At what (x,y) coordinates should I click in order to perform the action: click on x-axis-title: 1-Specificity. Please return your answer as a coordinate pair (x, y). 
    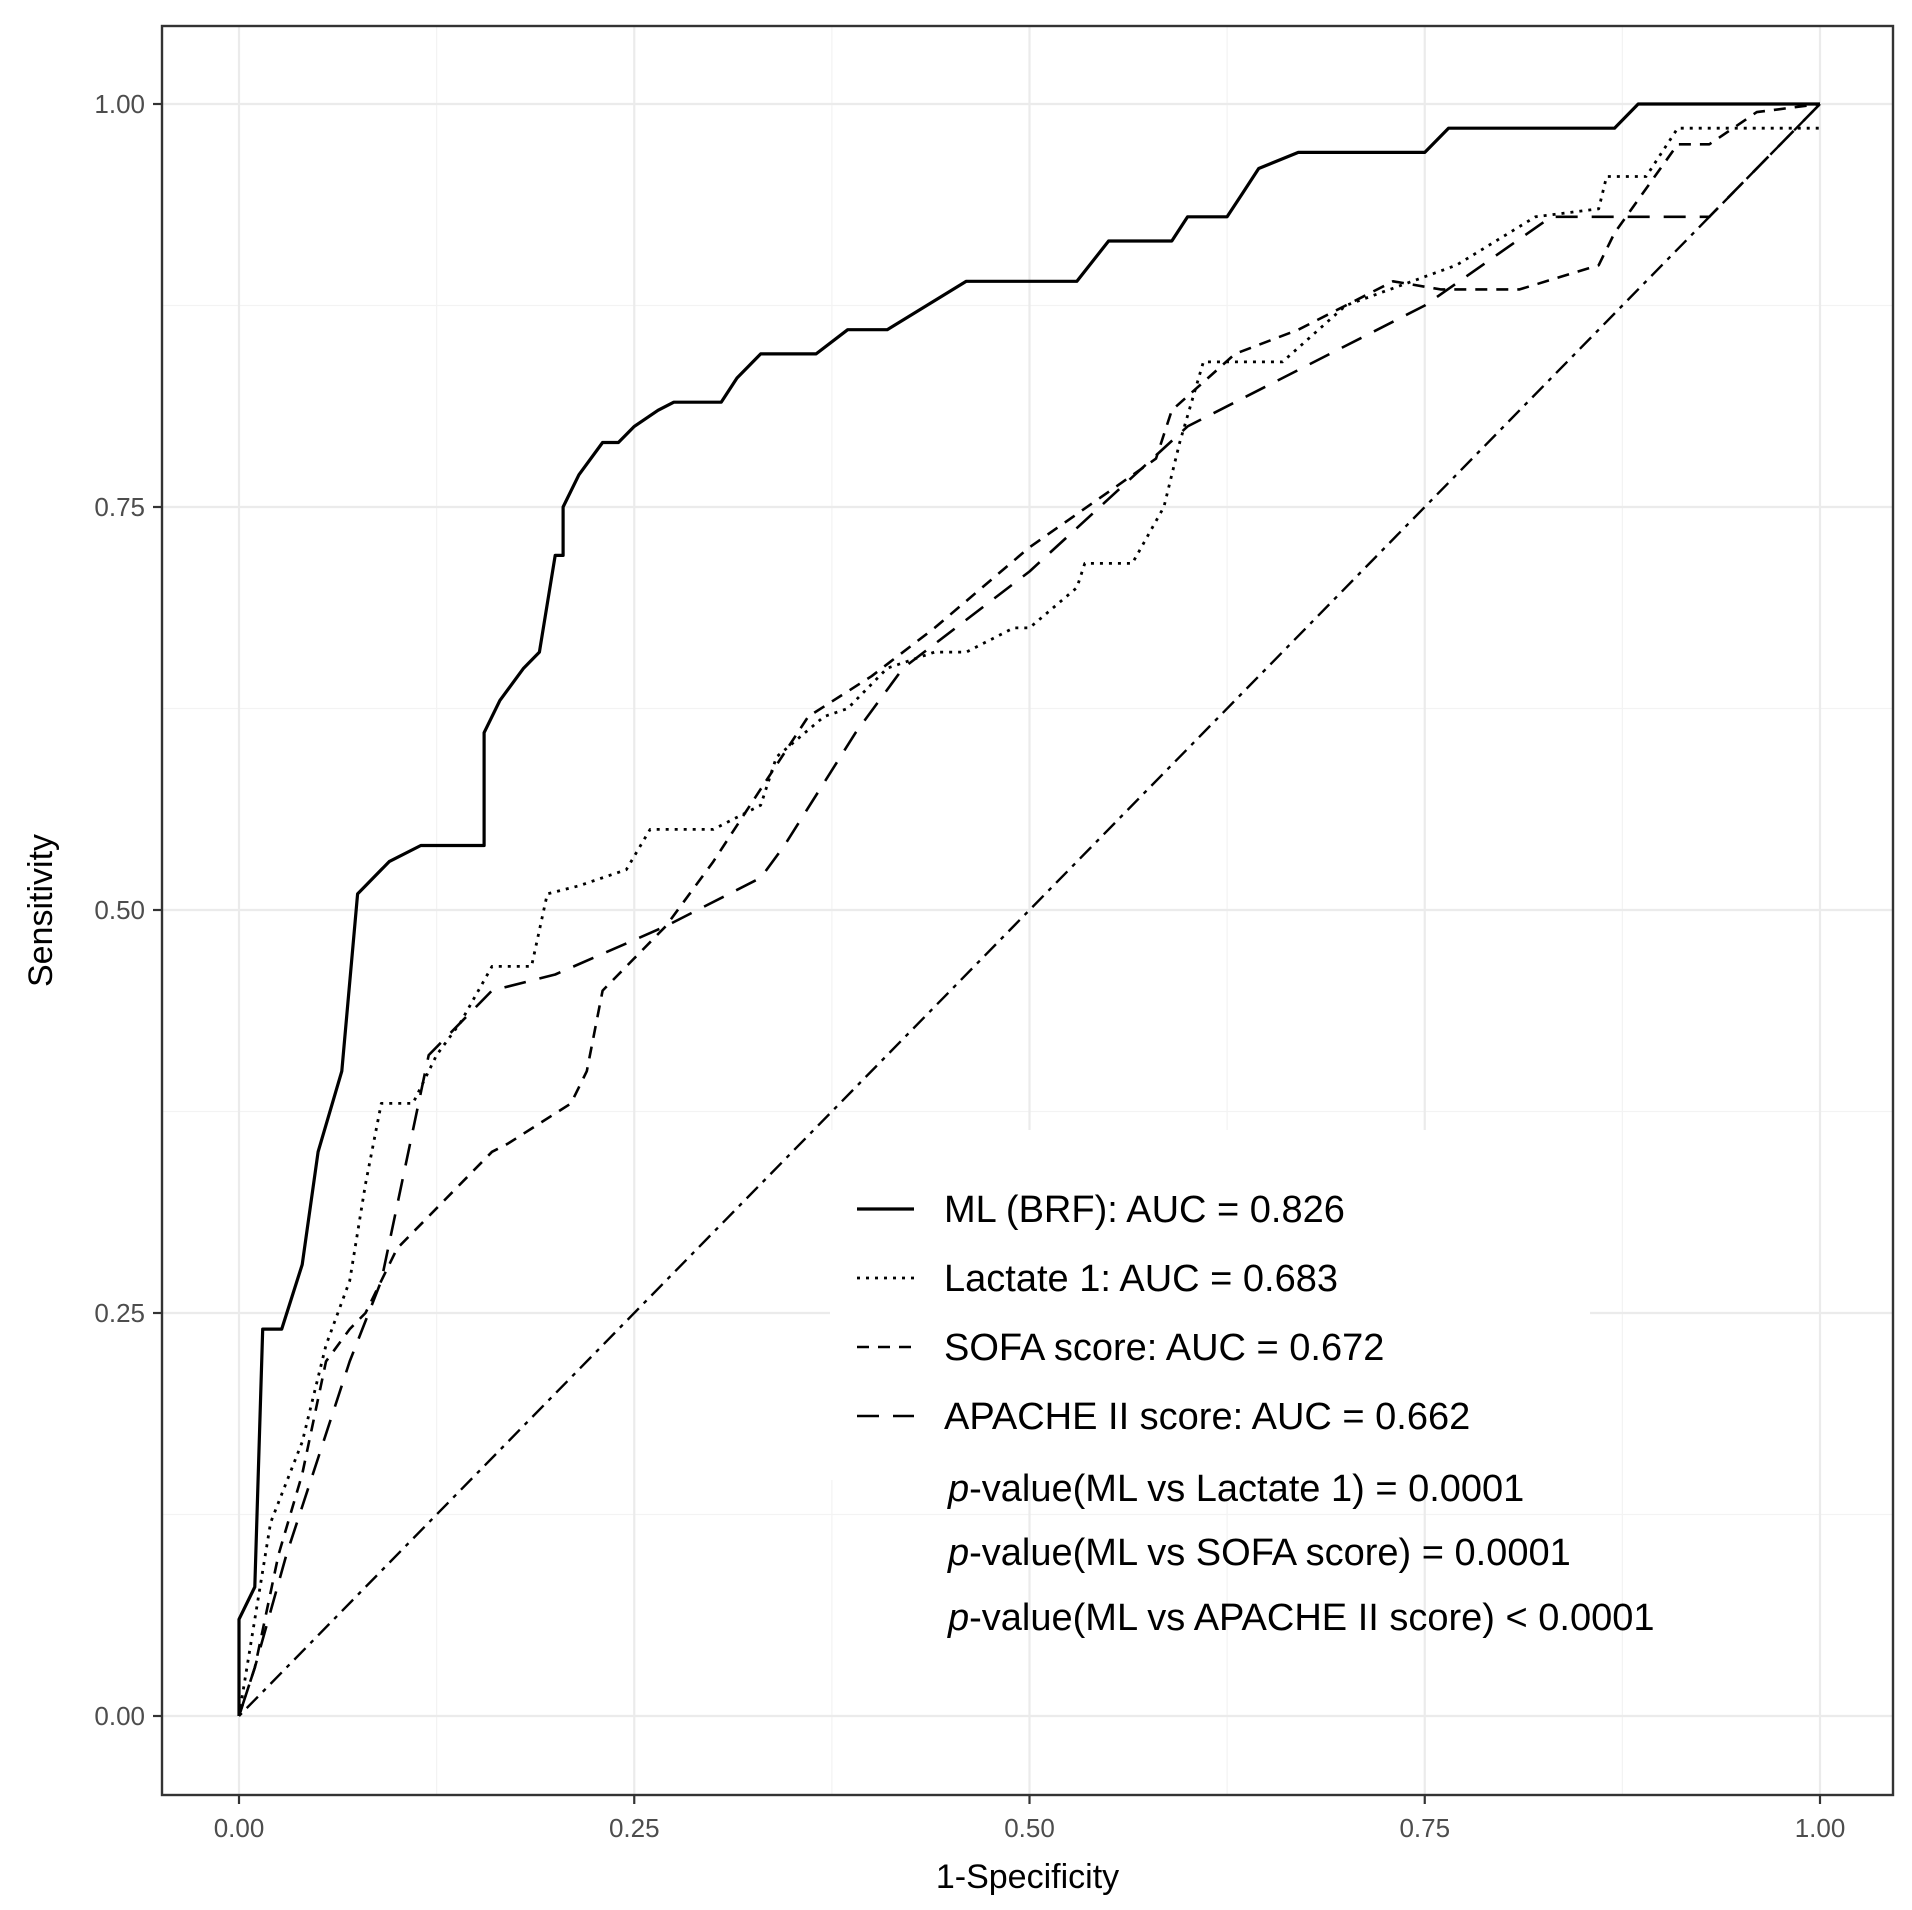
    Looking at the image, I should click on (1027, 1877).